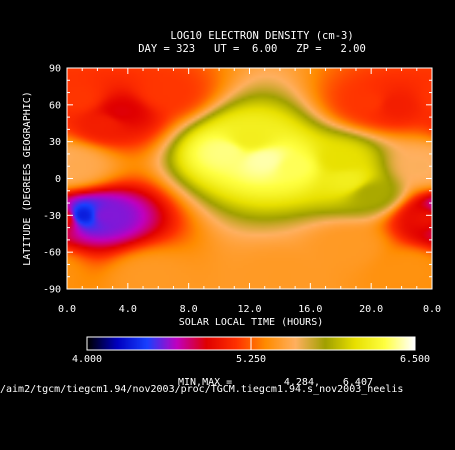 Image resolution: width=455 pixels, height=450 pixels. Describe the element at coordinates (27, 178) in the screenshot. I see `y-axis-label: LATITUDE (DEGREES GEOGRAPHIC)` at that location.